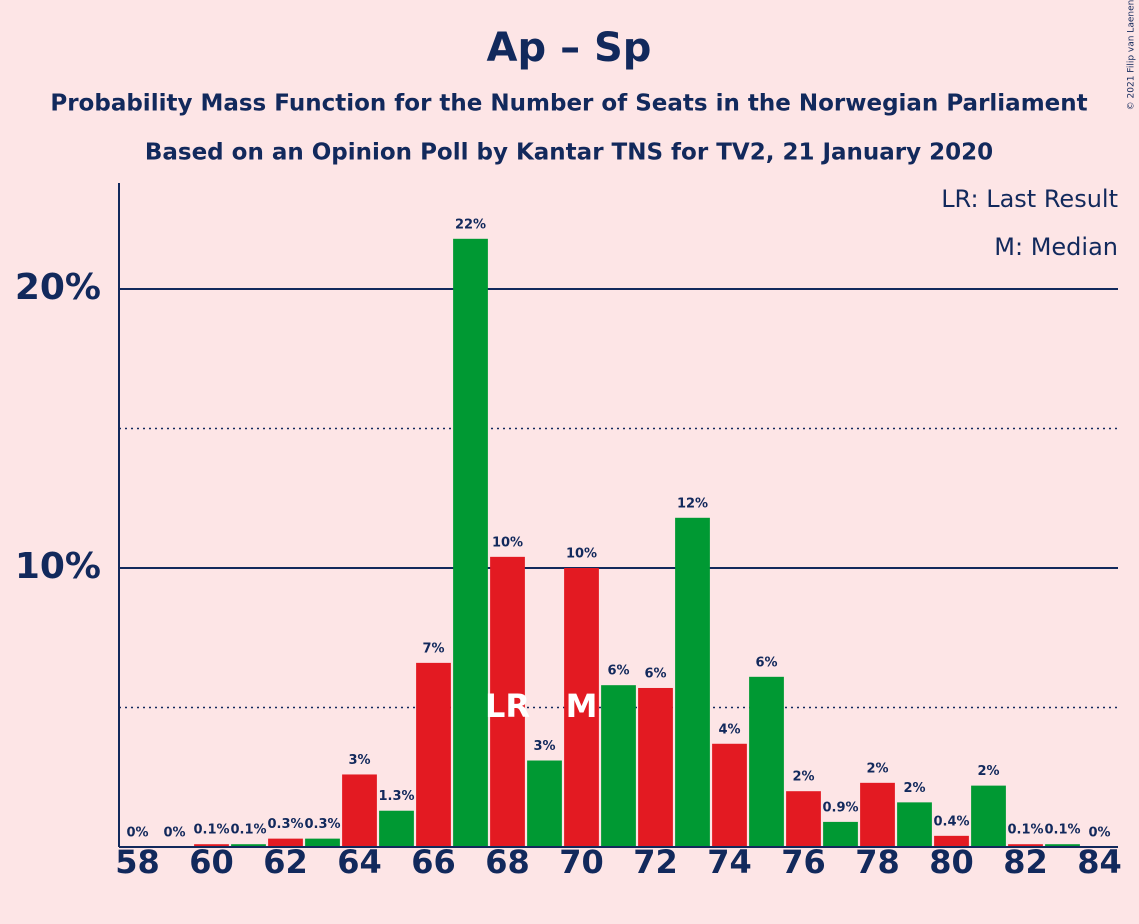 The width and height of the screenshot is (1139, 924). Describe the element at coordinates (470, 224) in the screenshot. I see `value-label: 22%` at that location.